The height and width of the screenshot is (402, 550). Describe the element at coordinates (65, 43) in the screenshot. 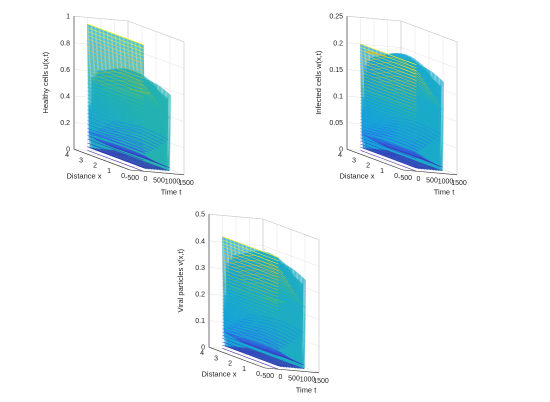

I see `value-tick-label: 0.8` at that location.